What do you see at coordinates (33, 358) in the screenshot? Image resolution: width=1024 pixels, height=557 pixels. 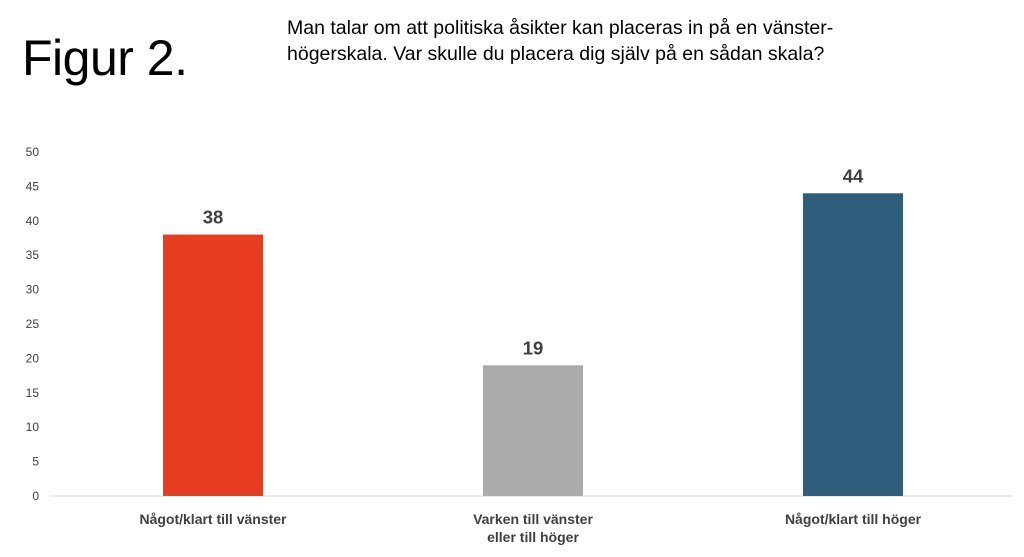 I see `y-tick-label: 20` at bounding box center [33, 358].